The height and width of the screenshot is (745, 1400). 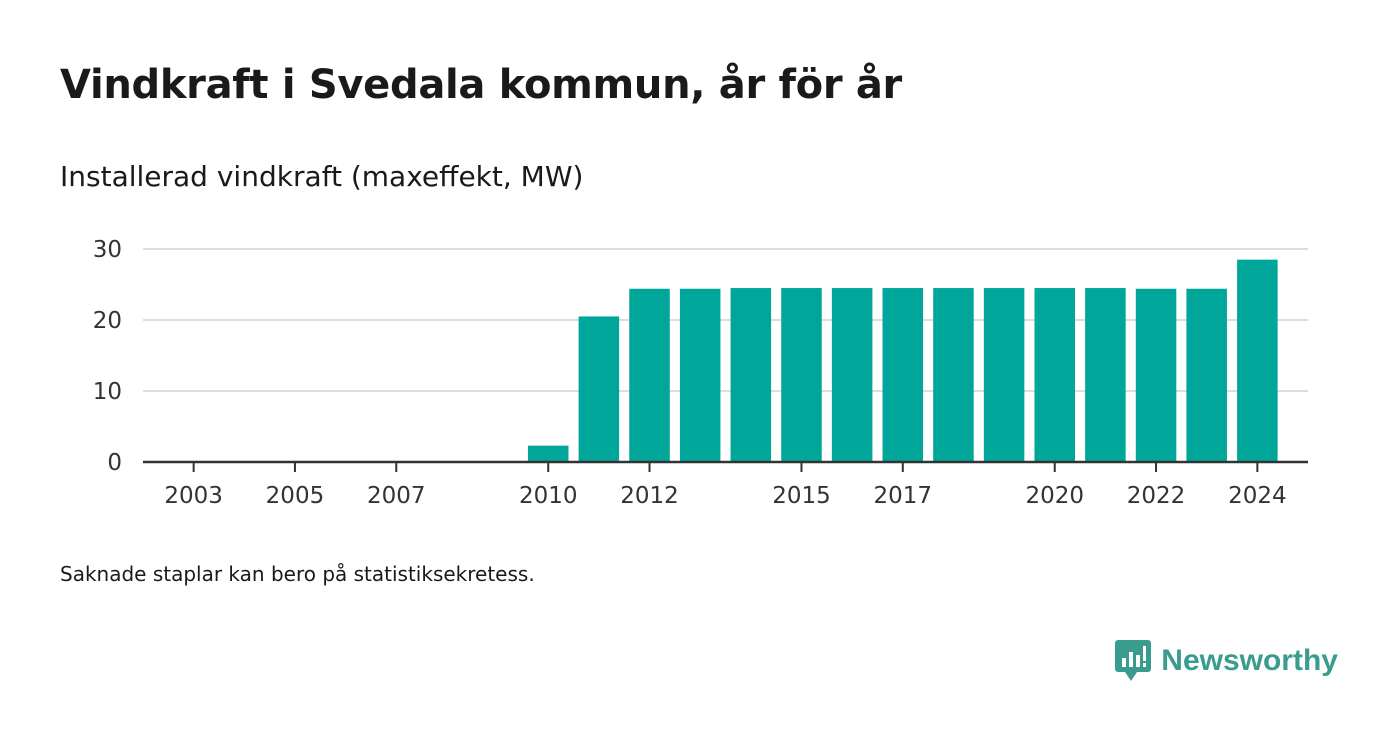 I want to click on x-tick-label: 2015, so click(x=801, y=496).